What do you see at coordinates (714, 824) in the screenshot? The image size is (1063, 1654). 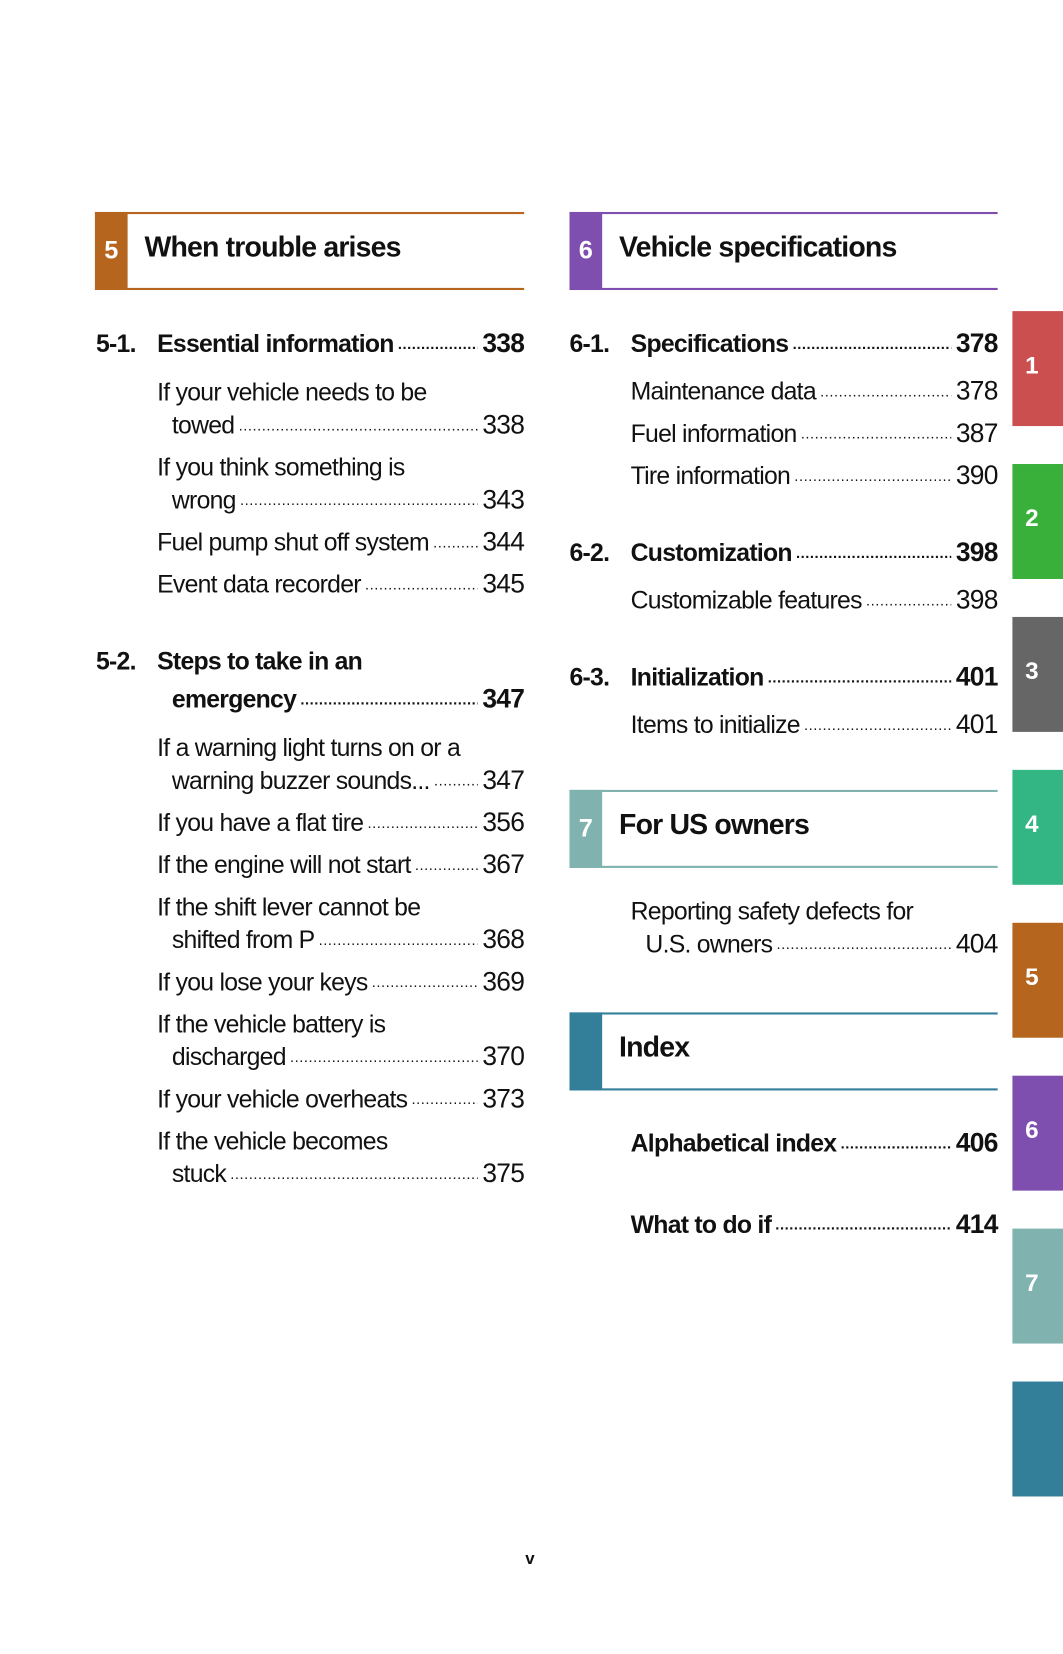 I see `chapter-title: For US owners` at bounding box center [714, 824].